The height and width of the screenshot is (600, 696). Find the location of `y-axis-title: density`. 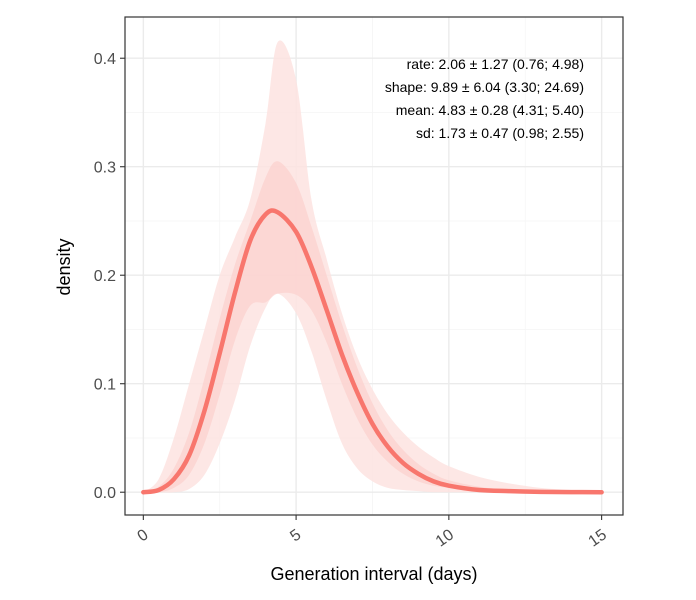

y-axis-title: density is located at coordinates (64, 266).